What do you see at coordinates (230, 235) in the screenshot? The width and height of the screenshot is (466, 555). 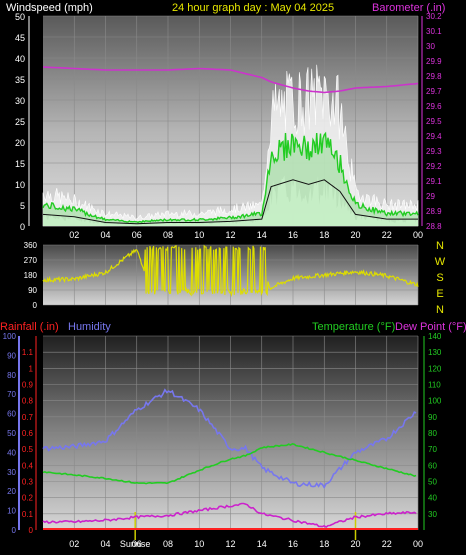 I see `wind-x-tick: 12` at bounding box center [230, 235].